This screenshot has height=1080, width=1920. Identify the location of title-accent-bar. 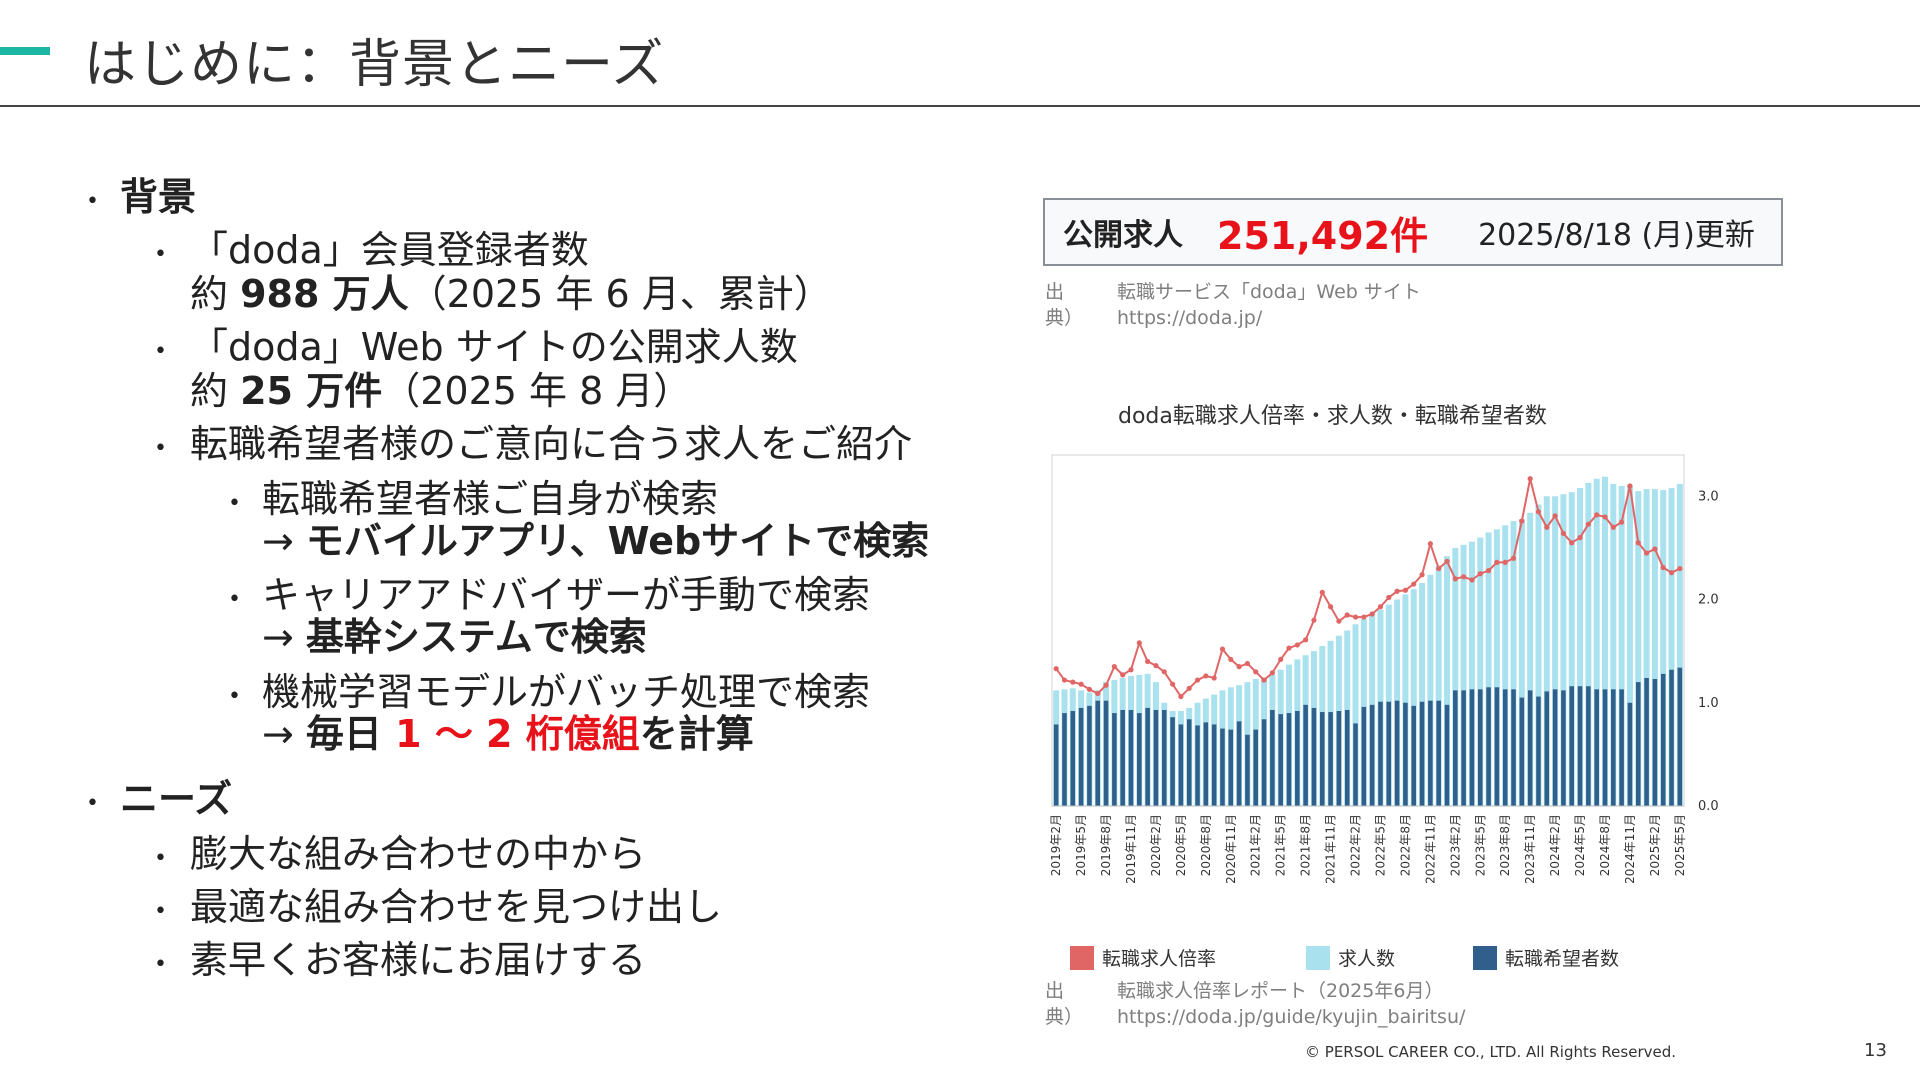
(25, 51).